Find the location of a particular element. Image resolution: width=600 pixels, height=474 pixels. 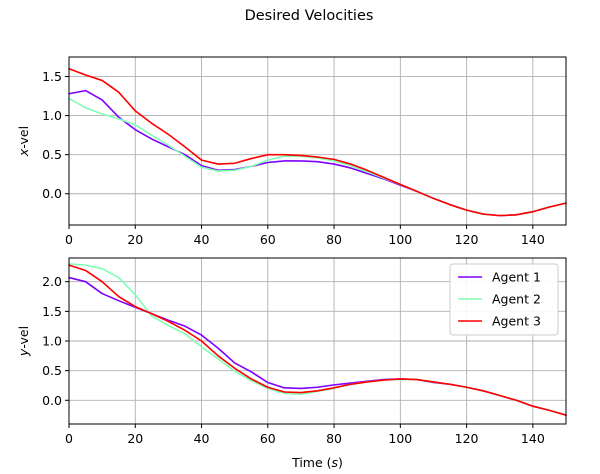

legend-label: Agent 1 is located at coordinates (516, 277).